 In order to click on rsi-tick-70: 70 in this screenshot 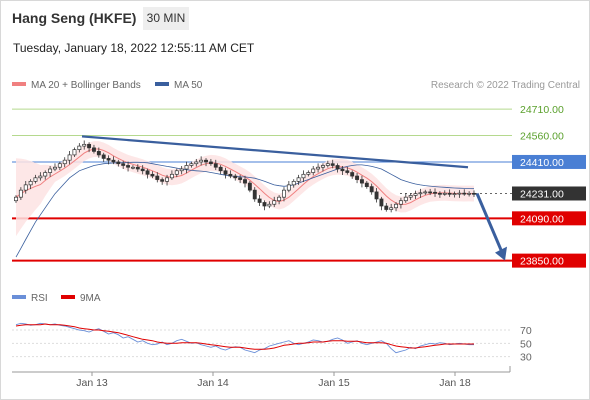, I will do `click(526, 331)`.